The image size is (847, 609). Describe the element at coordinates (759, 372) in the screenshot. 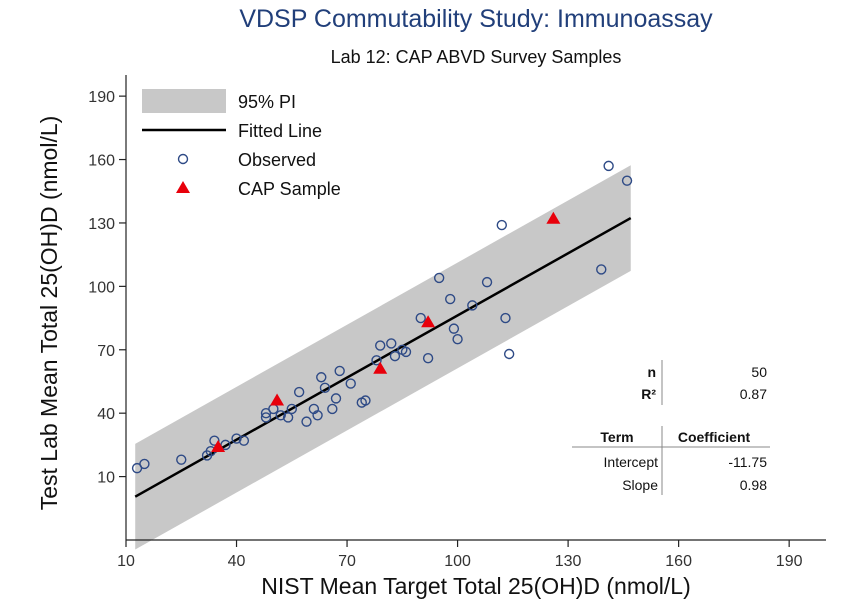

I see `stats-n-value: 50` at that location.